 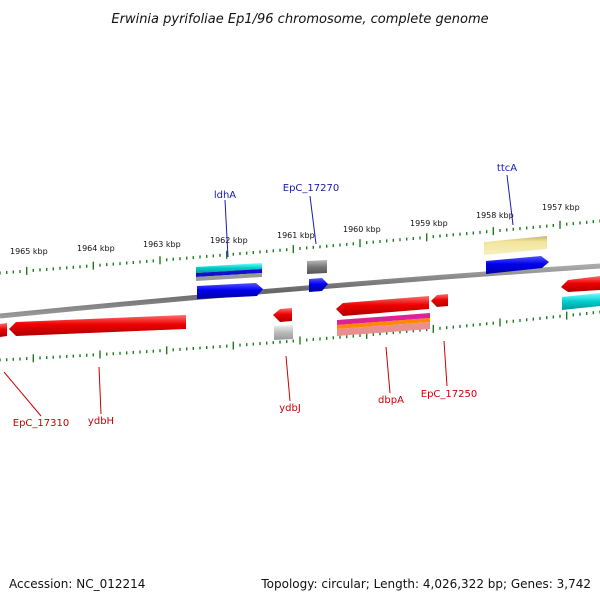 What do you see at coordinates (29, 251) in the screenshot?
I see `tick-label-1965kbp: 1965 kbp` at bounding box center [29, 251].